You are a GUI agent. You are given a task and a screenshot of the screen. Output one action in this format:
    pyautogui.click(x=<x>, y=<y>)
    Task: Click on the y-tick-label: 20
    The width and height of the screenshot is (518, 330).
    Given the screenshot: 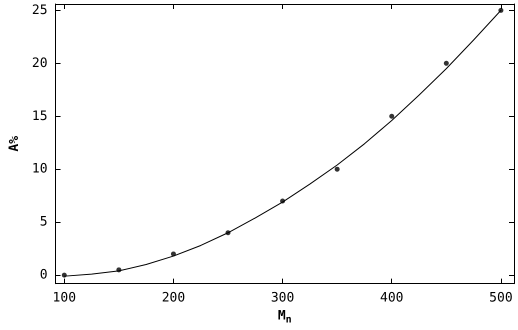 What is the action you would take?
    pyautogui.click(x=40, y=63)
    